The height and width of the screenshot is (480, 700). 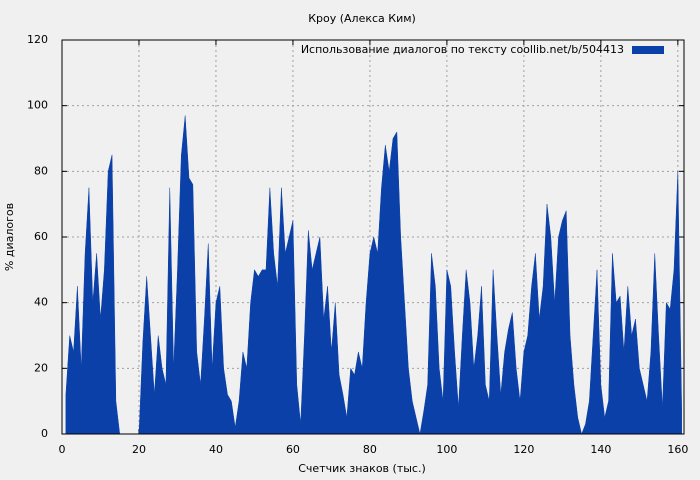 What do you see at coordinates (370, 449) in the screenshot?
I see `x-tick-label: 80` at bounding box center [370, 449].